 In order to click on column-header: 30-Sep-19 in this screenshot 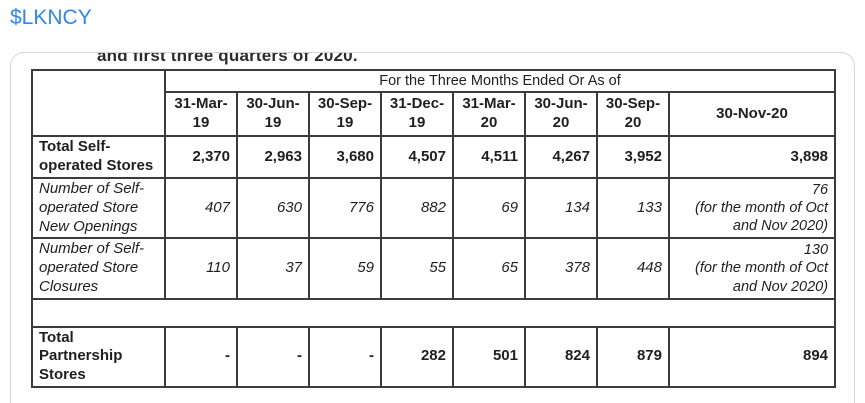, I will do `click(345, 114)`.